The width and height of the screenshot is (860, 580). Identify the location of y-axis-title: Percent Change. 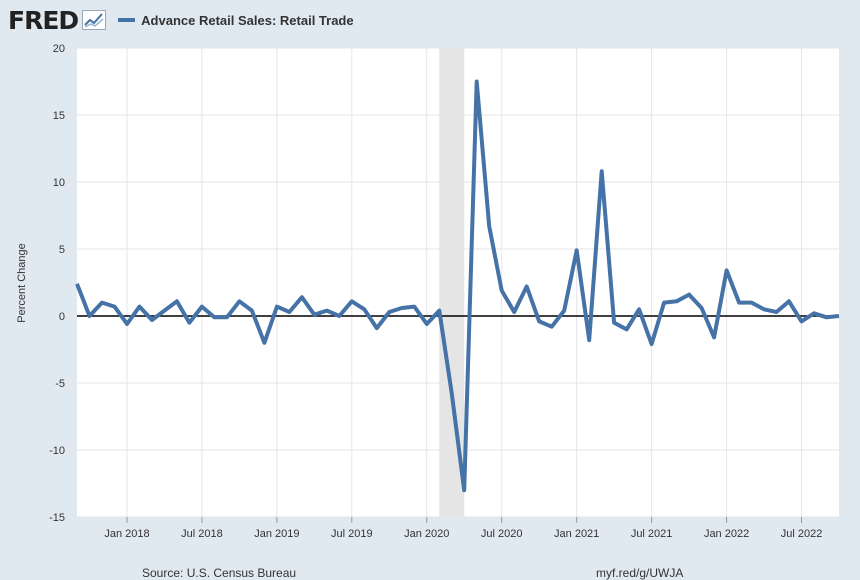
(22, 283).